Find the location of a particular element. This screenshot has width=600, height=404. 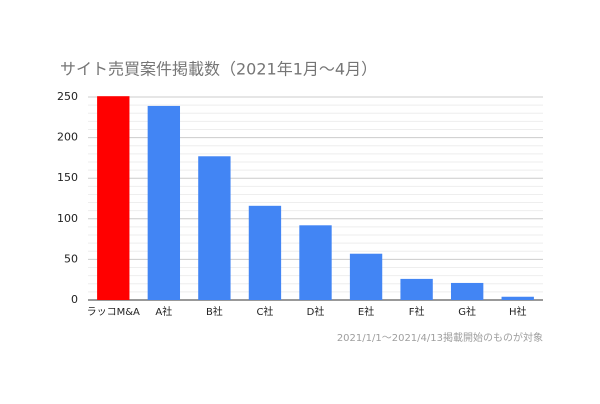

y-tick-label: 50 is located at coordinates (71, 258).